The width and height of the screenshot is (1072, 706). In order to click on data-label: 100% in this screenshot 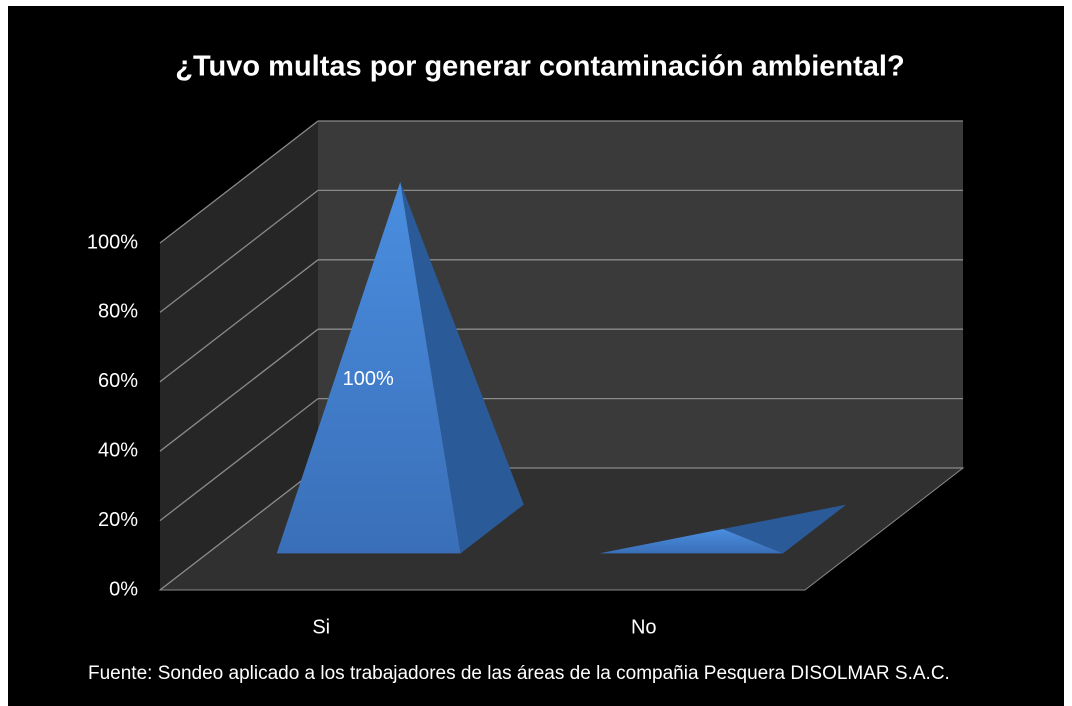, I will do `click(368, 379)`.